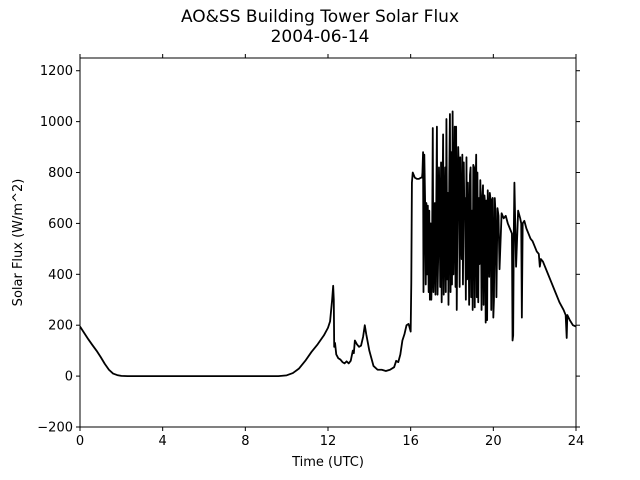 The image size is (640, 480). Describe the element at coordinates (60, 224) in the screenshot. I see `y-tick-label: 600` at that location.